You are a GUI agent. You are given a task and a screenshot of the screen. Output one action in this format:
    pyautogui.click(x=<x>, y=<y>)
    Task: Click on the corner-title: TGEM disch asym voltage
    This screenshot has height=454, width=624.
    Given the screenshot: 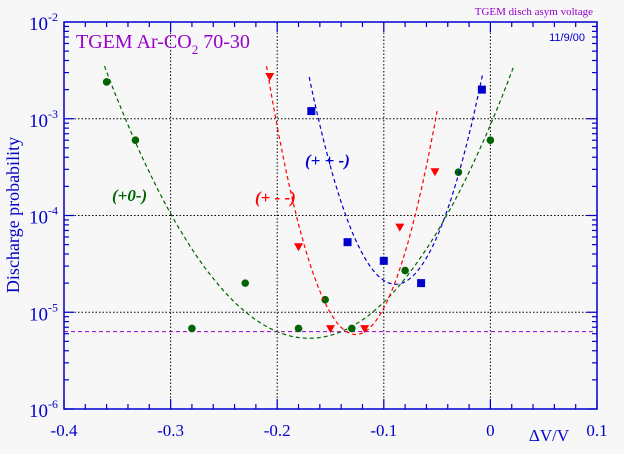 What is the action you would take?
    pyautogui.click(x=534, y=12)
    